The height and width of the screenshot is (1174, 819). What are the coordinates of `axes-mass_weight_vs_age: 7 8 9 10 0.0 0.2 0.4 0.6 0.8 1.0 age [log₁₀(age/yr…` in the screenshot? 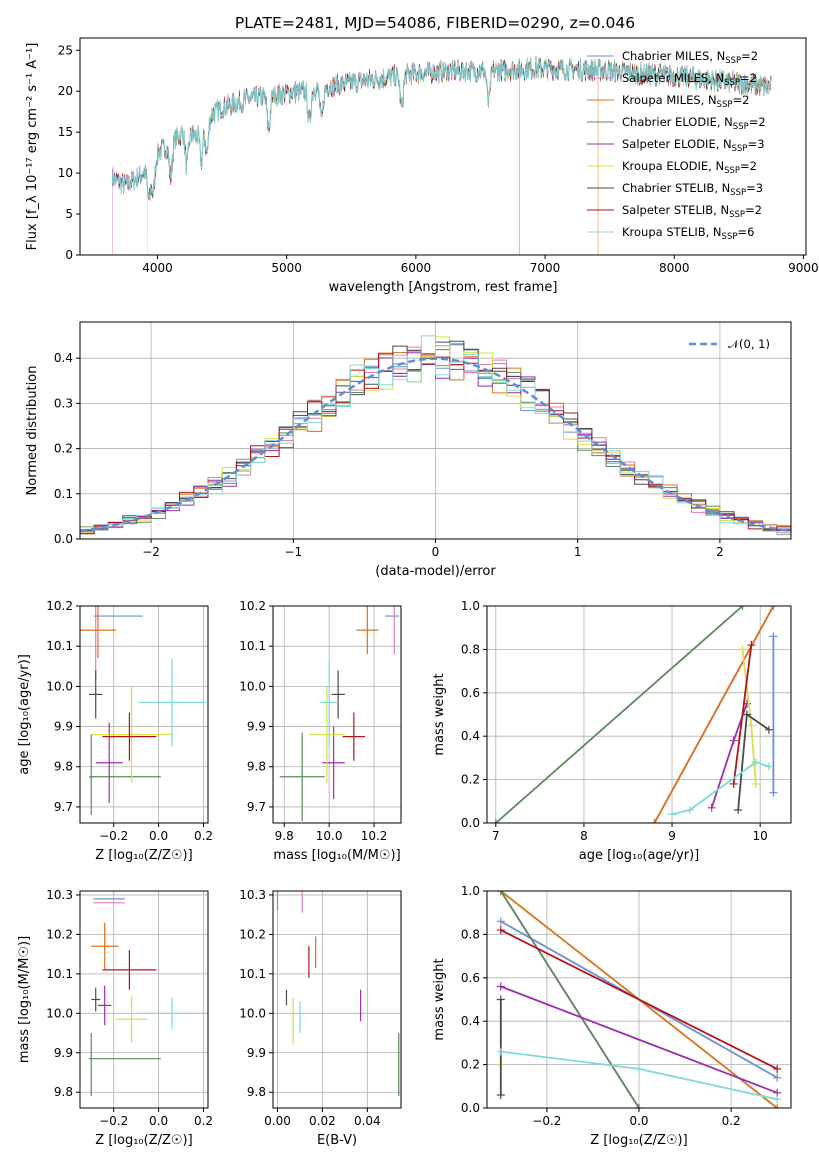 It's located at (612, 731).